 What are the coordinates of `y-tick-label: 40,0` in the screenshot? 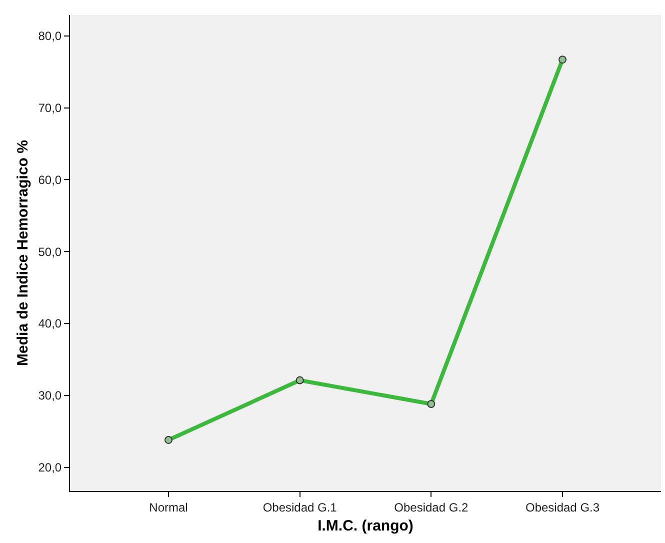 It's located at (50, 323).